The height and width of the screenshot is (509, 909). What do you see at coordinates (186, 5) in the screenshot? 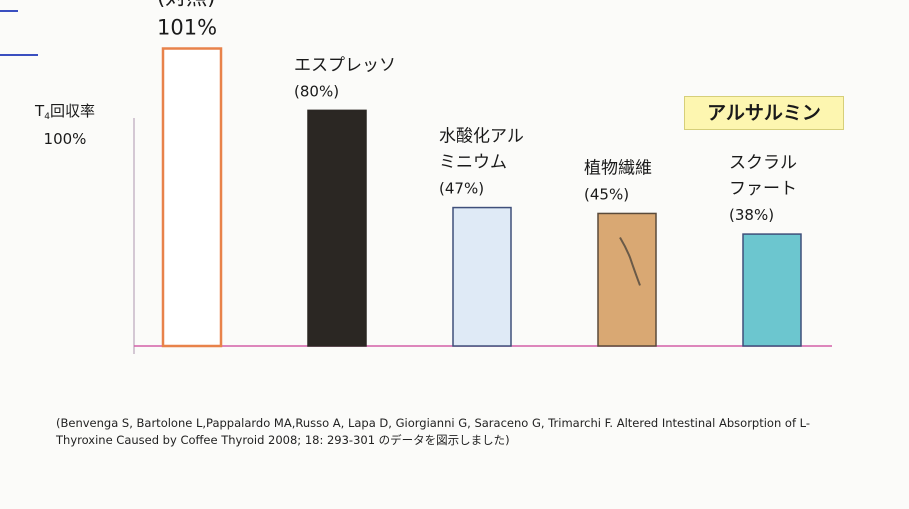
I see `bar-1-label-line-2: (対照)` at bounding box center [186, 5].